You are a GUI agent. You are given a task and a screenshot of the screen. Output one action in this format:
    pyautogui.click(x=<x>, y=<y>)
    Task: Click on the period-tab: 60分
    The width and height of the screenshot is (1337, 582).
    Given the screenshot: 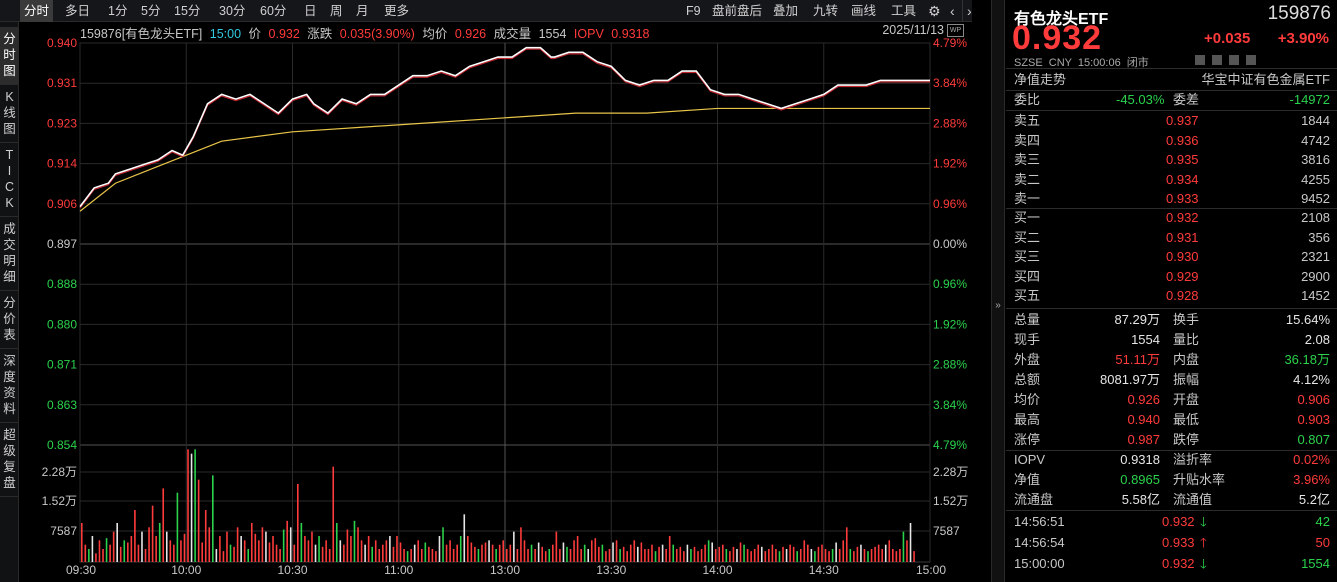 What is the action you would take?
    pyautogui.click(x=273, y=11)
    